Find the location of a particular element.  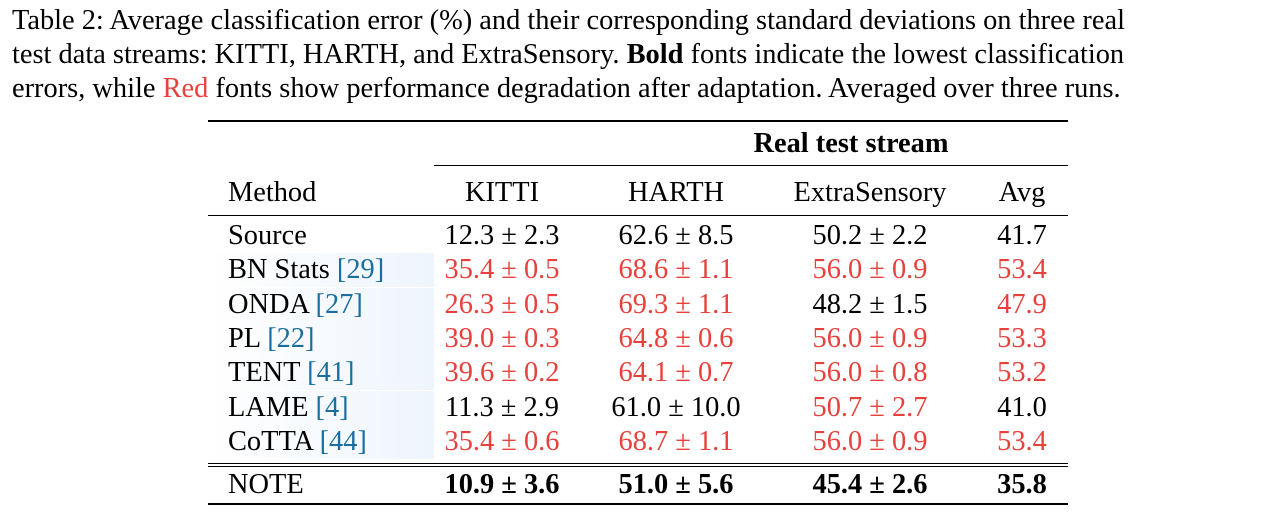

table-cell: 61.0 ± 10.0 is located at coordinates (676, 407).